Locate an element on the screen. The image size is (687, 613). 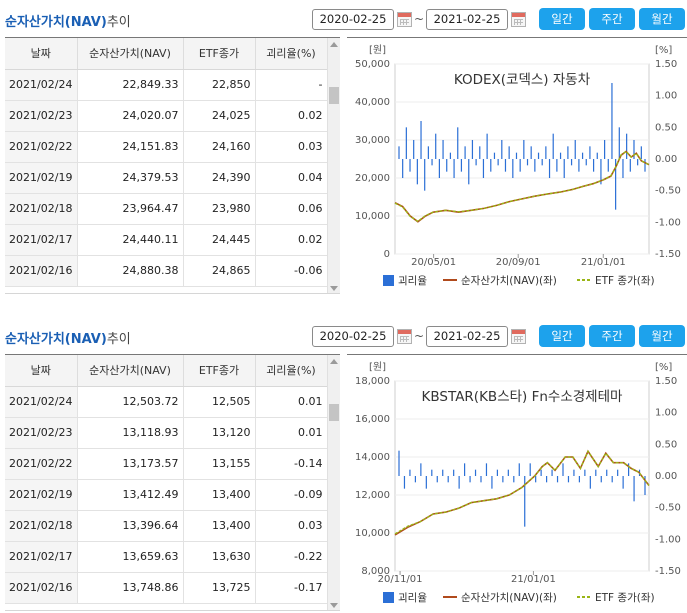
table-row: 2021/02/19 13,412.49 13,400 -0.09 is located at coordinates (166, 495).